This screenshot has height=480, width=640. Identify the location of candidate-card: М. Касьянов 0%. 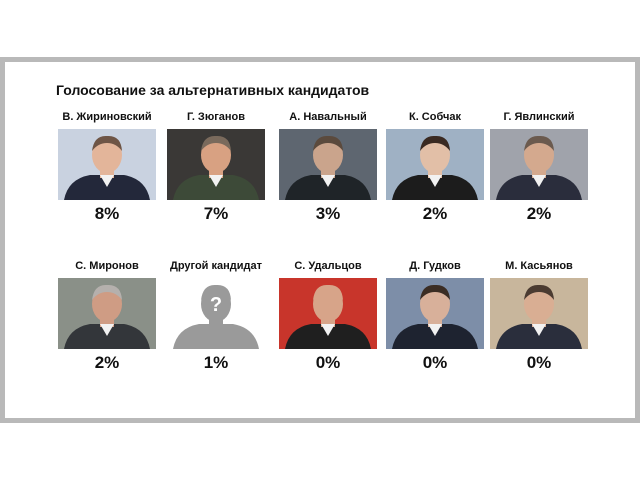
(539, 316).